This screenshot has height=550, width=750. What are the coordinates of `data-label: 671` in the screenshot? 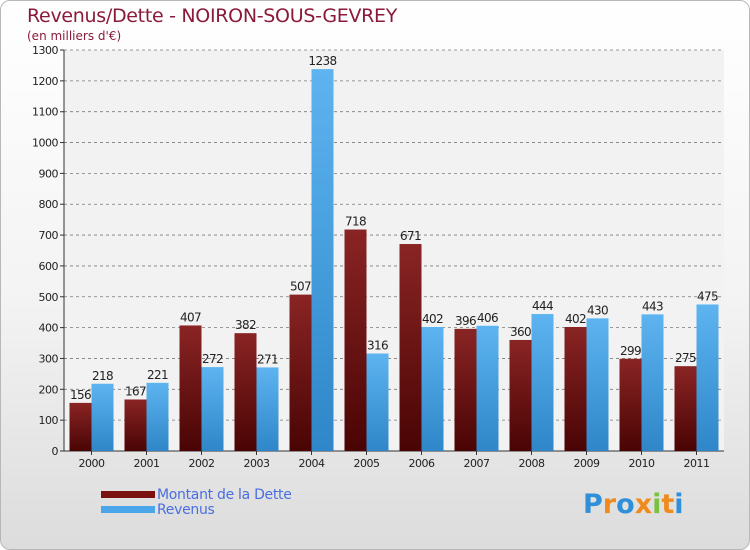 It's located at (410, 236).